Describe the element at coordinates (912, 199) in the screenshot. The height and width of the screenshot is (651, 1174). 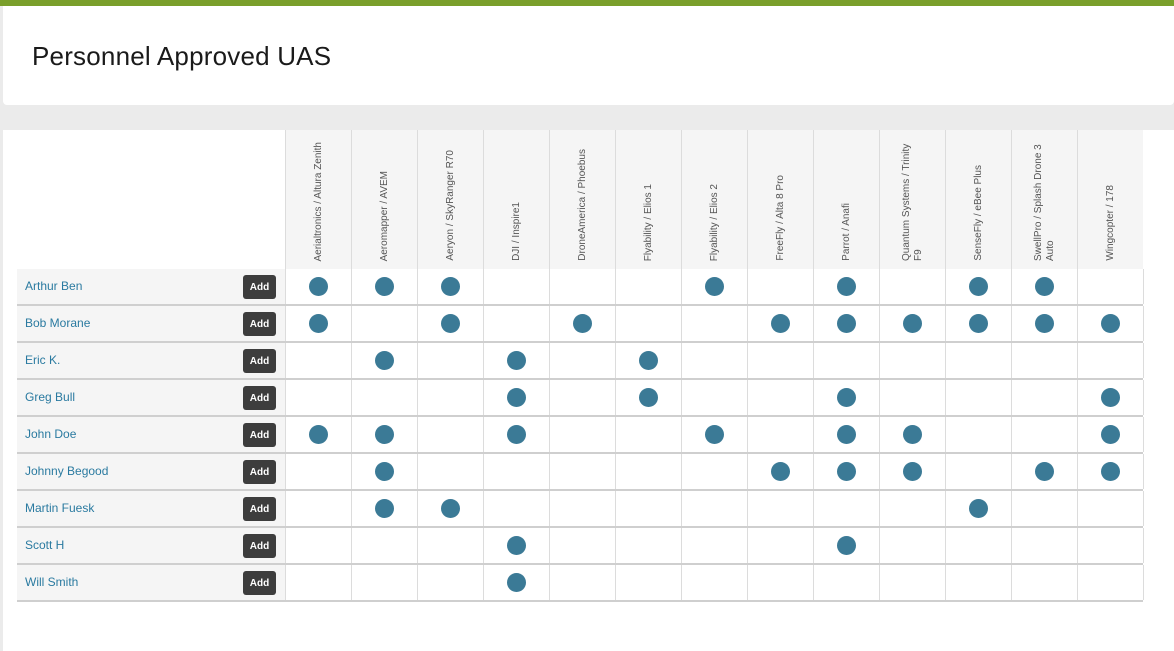
I see `column-header: Quantum Systems / Trinity F9` at that location.